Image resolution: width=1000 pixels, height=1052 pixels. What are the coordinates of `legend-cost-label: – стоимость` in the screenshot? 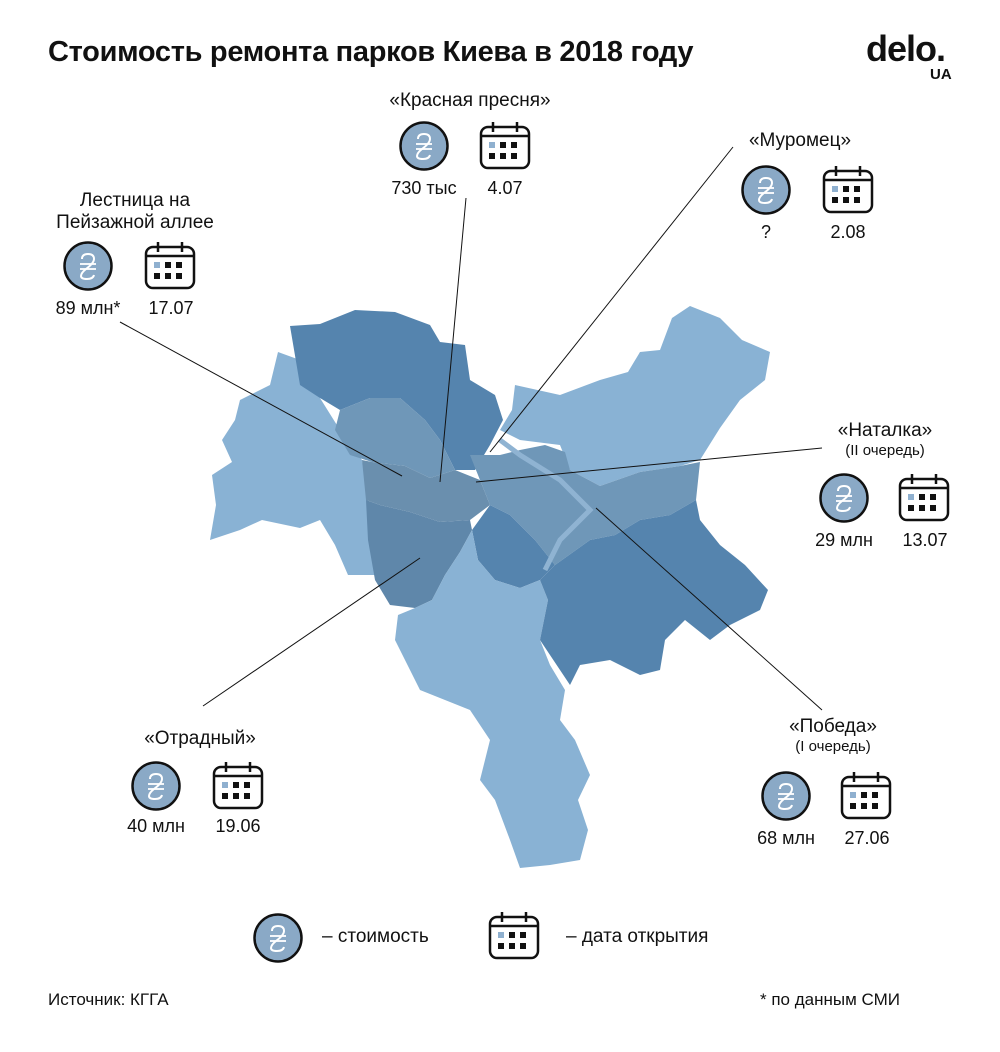 It's located at (375, 936).